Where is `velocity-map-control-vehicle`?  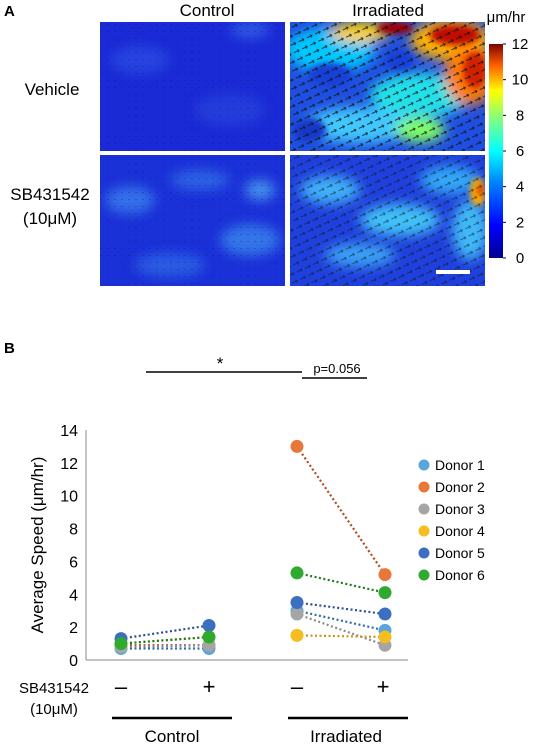
velocity-map-control-vehicle is located at coordinates (192, 86).